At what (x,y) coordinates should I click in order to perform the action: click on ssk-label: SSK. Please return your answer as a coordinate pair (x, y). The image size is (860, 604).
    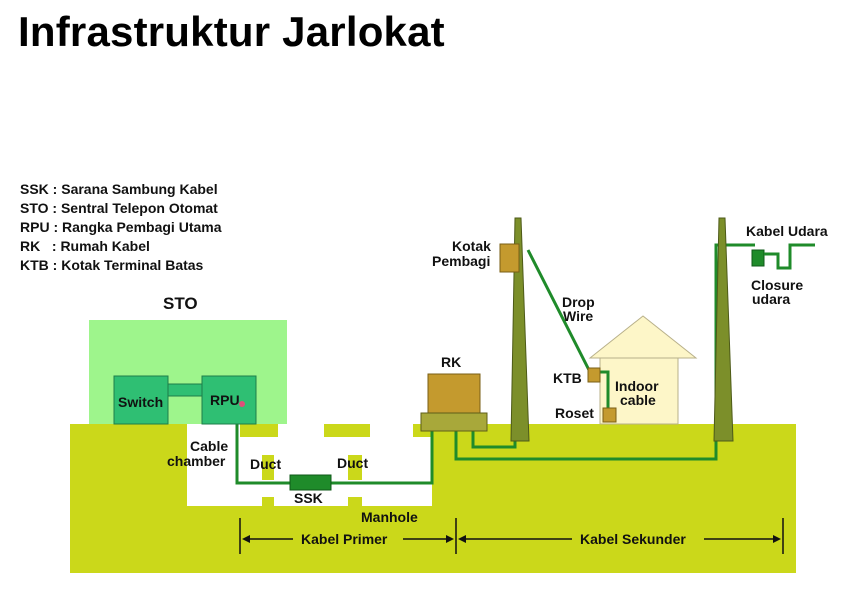
    Looking at the image, I should click on (308, 498).